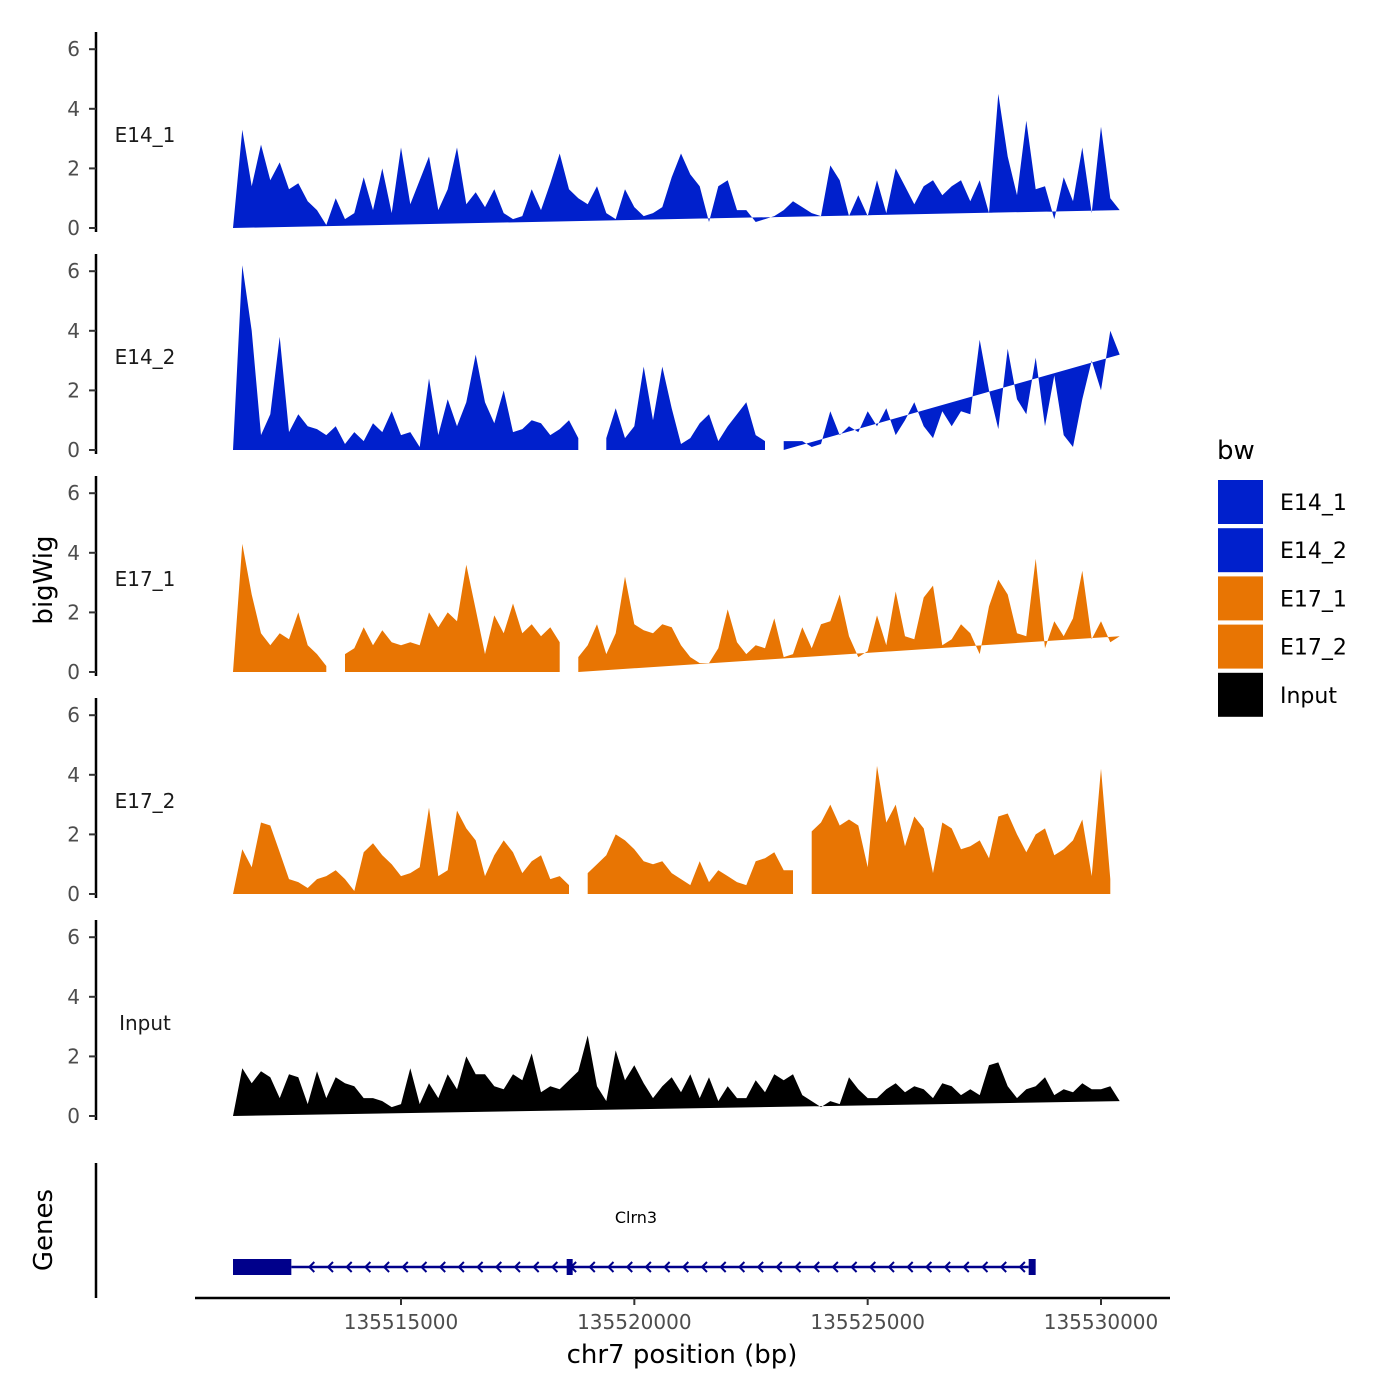  I want to click on x-tick-label: 135520000, so click(634, 1322).